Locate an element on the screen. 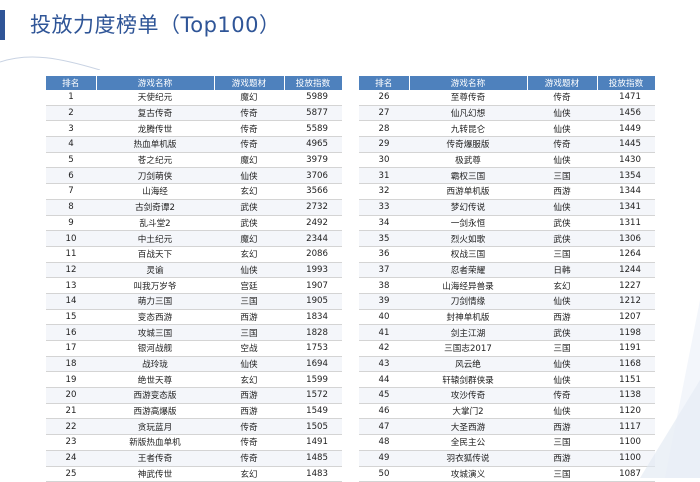 This screenshot has height=482, width=700. genre-cell: 宫廷 is located at coordinates (249, 285).